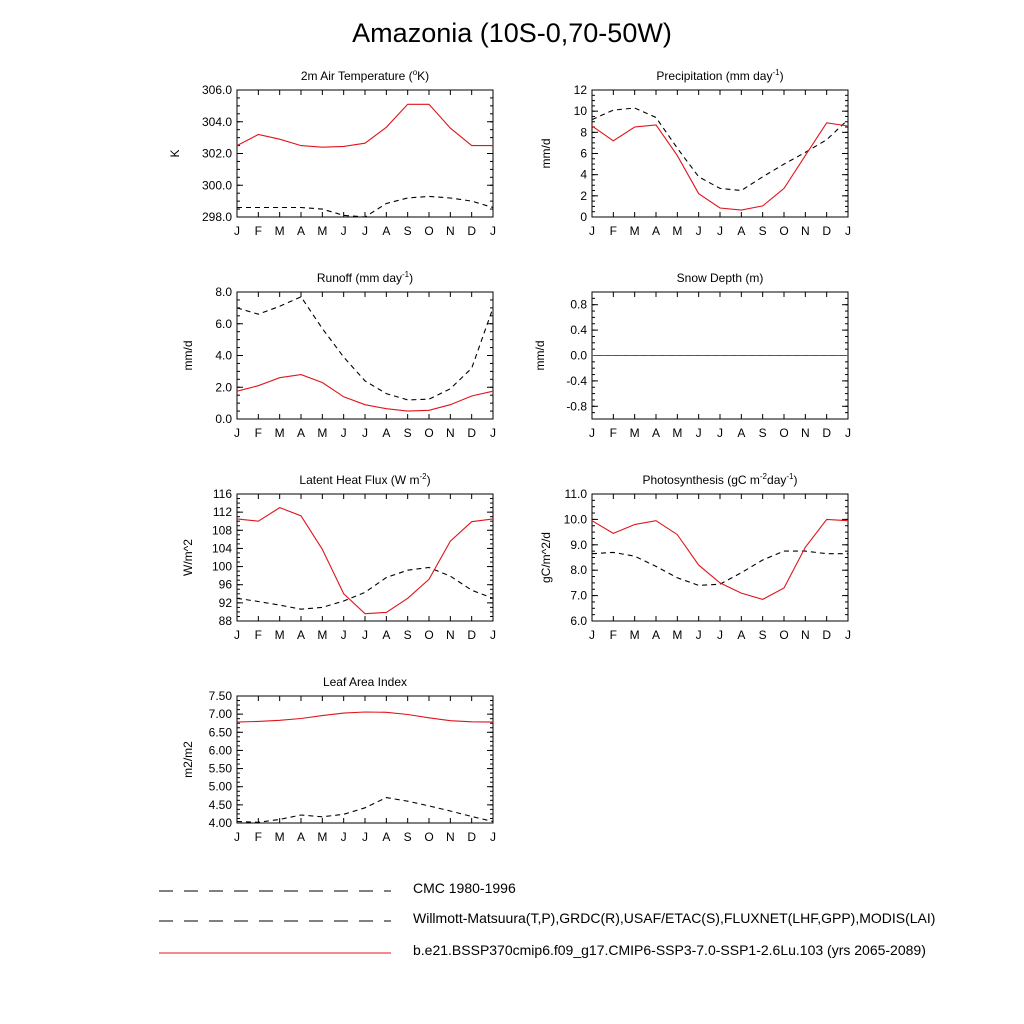 Image resolution: width=1024 pixels, height=1024 pixels. I want to click on y-tick-label: 0, so click(583, 217).